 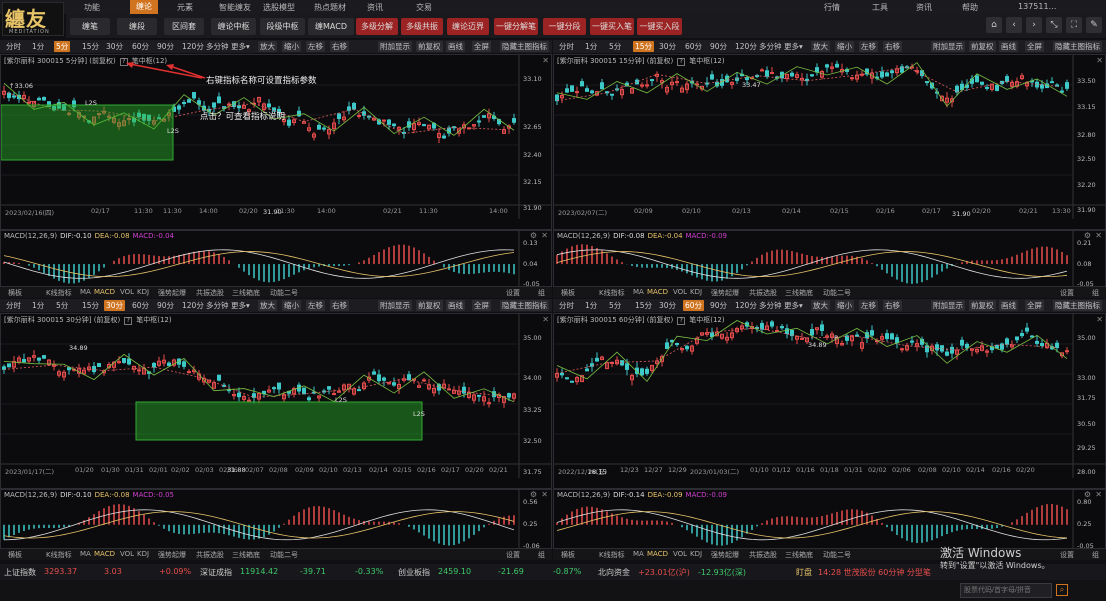 What do you see at coordinates (414, 572) in the screenshot?
I see `ticker-label-2: 创业板指` at bounding box center [414, 572].